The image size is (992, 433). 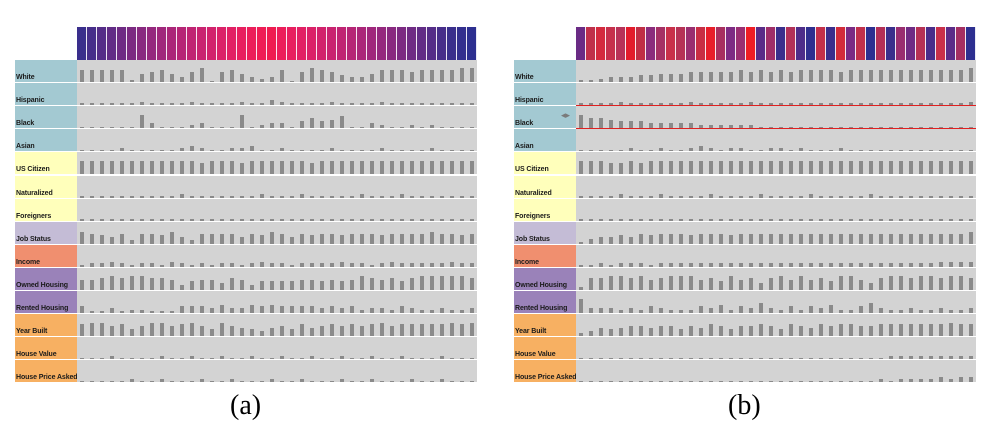 What do you see at coordinates (545, 302) in the screenshot?
I see `row-label: Rented Housing` at bounding box center [545, 302].